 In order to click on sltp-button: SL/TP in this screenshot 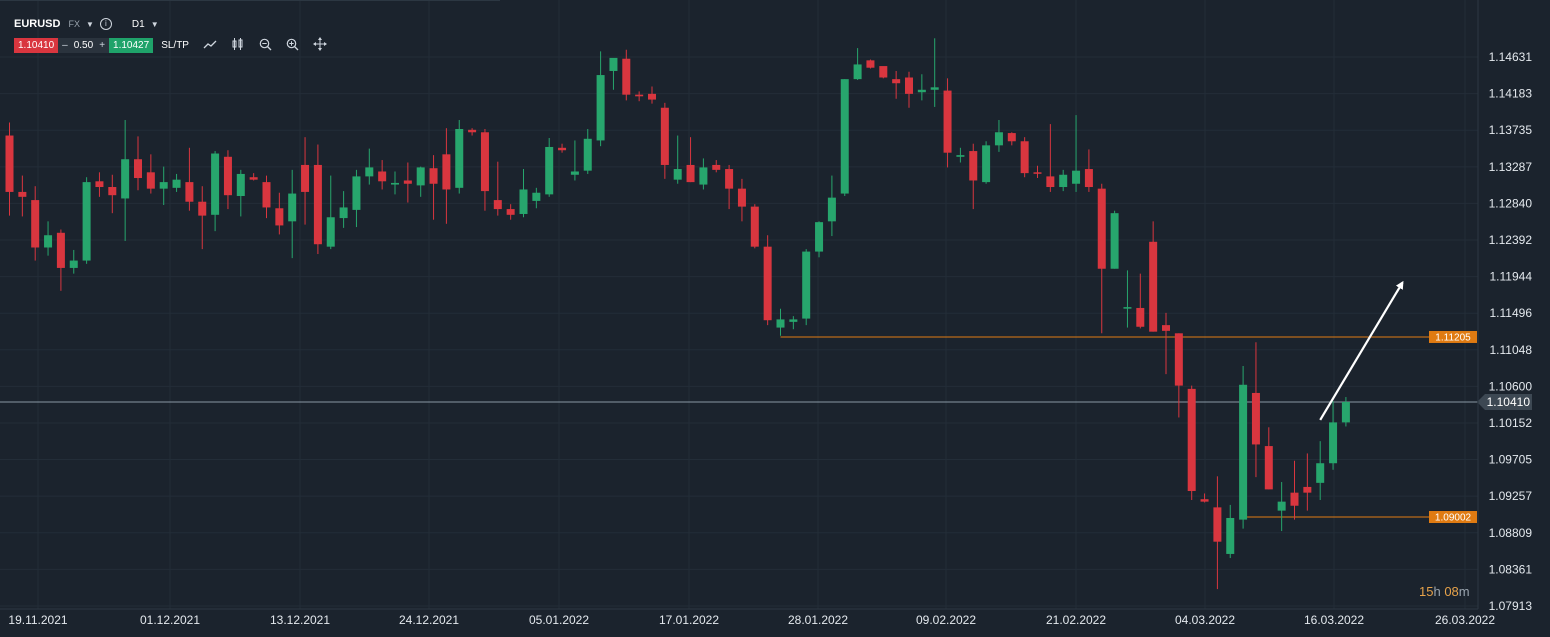, I will do `click(175, 45)`.